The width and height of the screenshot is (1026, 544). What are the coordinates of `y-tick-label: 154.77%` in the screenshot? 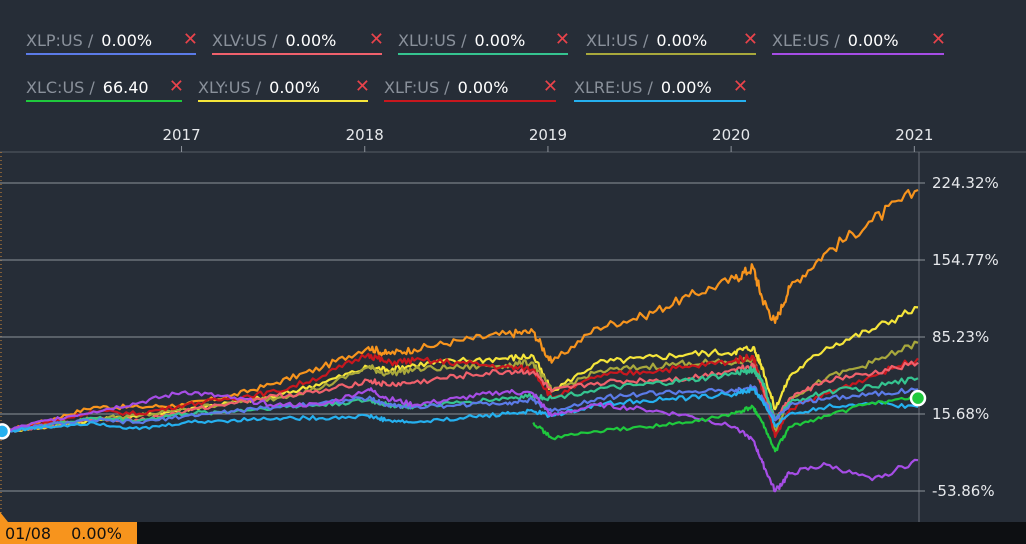 It's located at (965, 260).